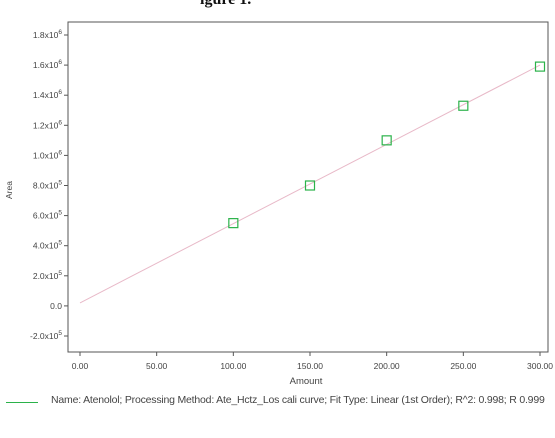  I want to click on y-tick-label: 1.4x106, so click(48, 94).